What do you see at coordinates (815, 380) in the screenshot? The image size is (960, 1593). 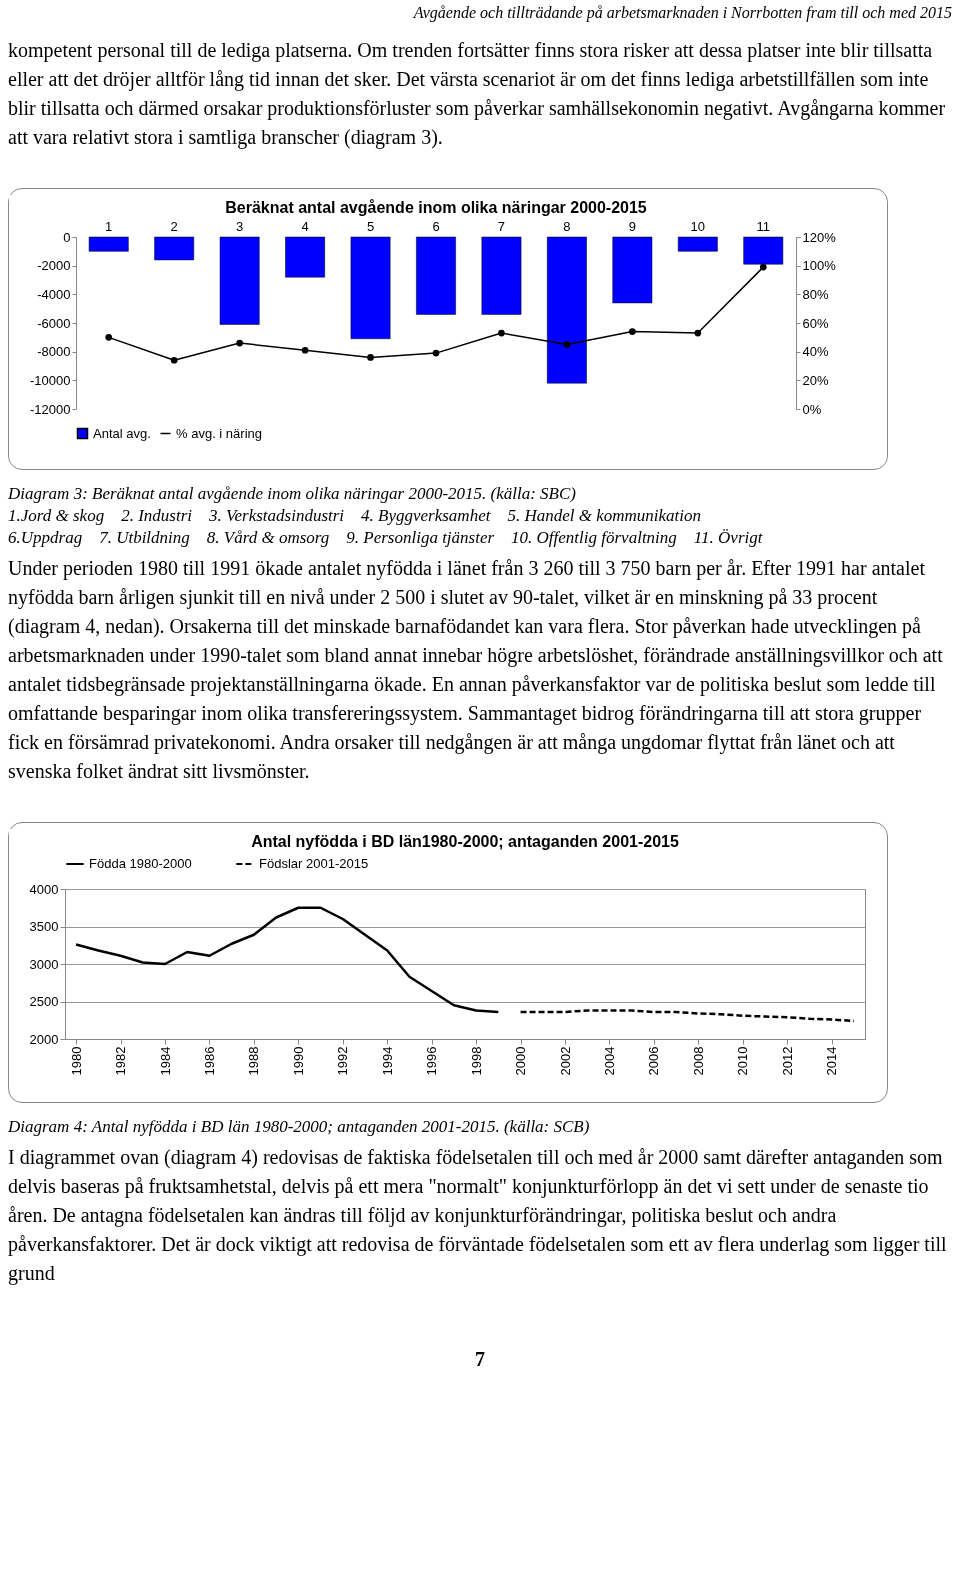 I see `y2-tick-label: 20%` at bounding box center [815, 380].